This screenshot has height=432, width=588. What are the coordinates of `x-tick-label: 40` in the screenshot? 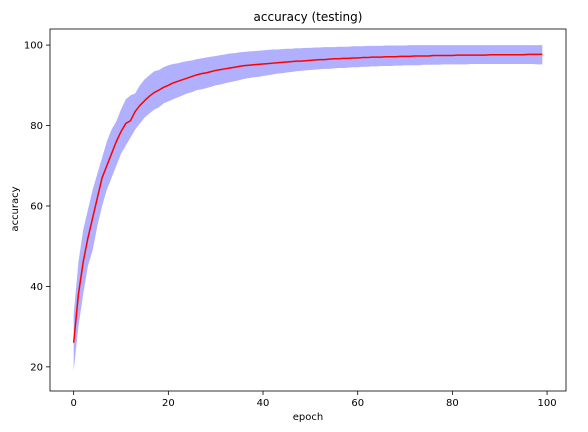 It's located at (263, 403).